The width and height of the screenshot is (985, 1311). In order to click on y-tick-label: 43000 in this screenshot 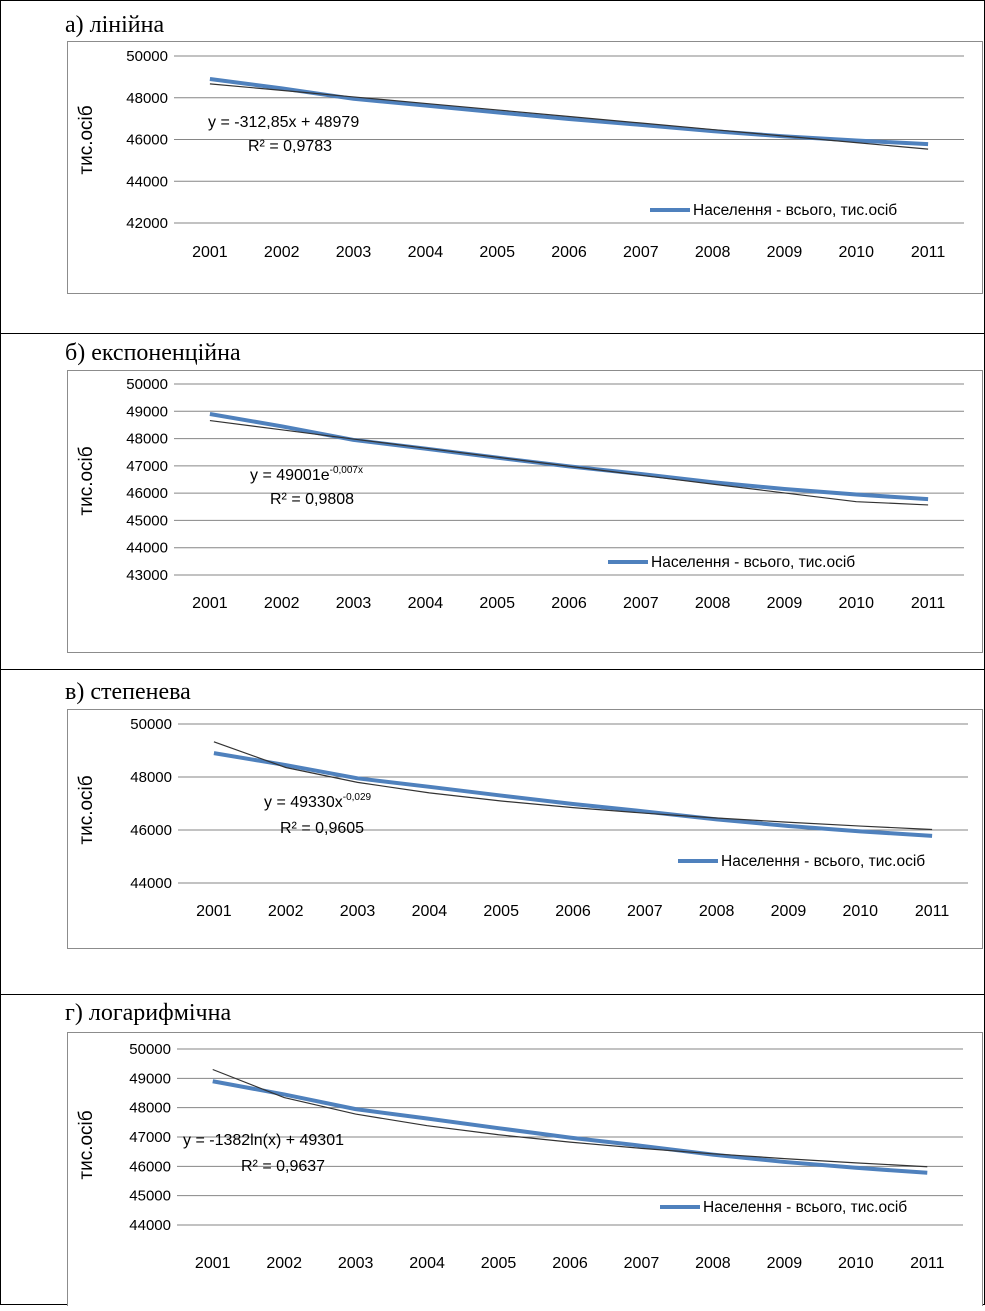, I will do `click(147, 575)`.